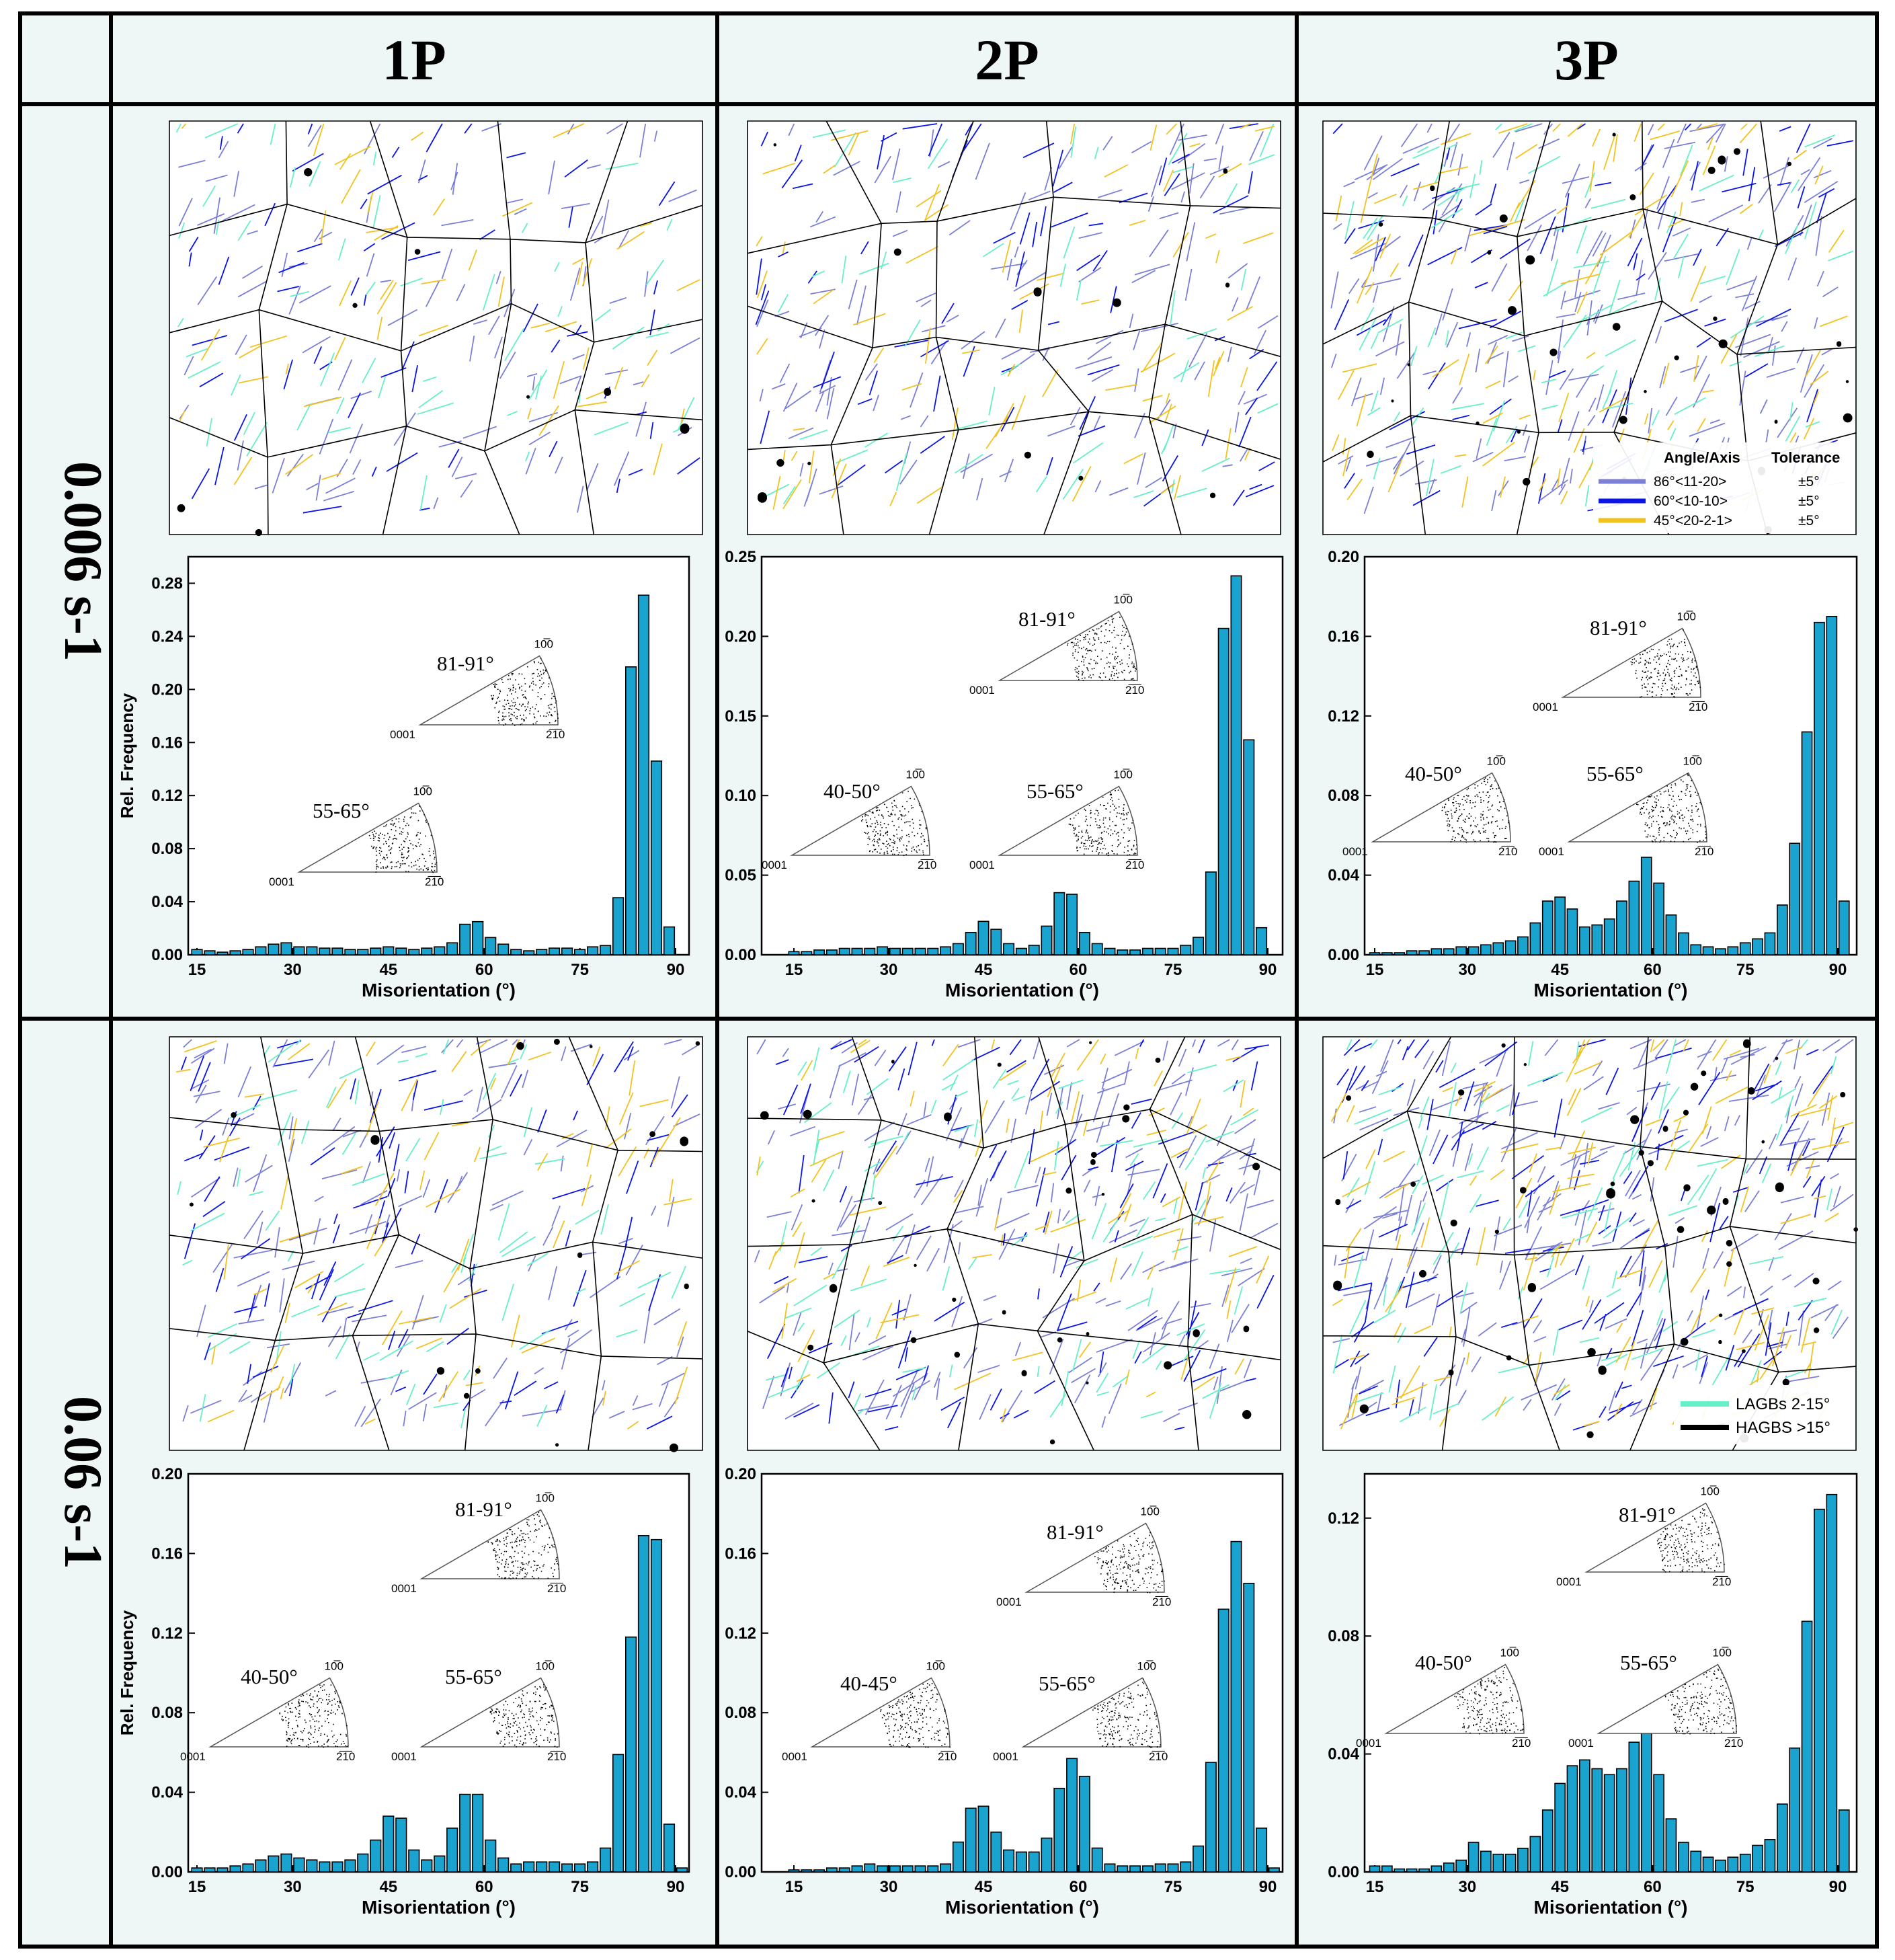  I want to click on pole-figure-inset: 0001 2̅1̅0 10̅0 81-91°, so click(477, 690).